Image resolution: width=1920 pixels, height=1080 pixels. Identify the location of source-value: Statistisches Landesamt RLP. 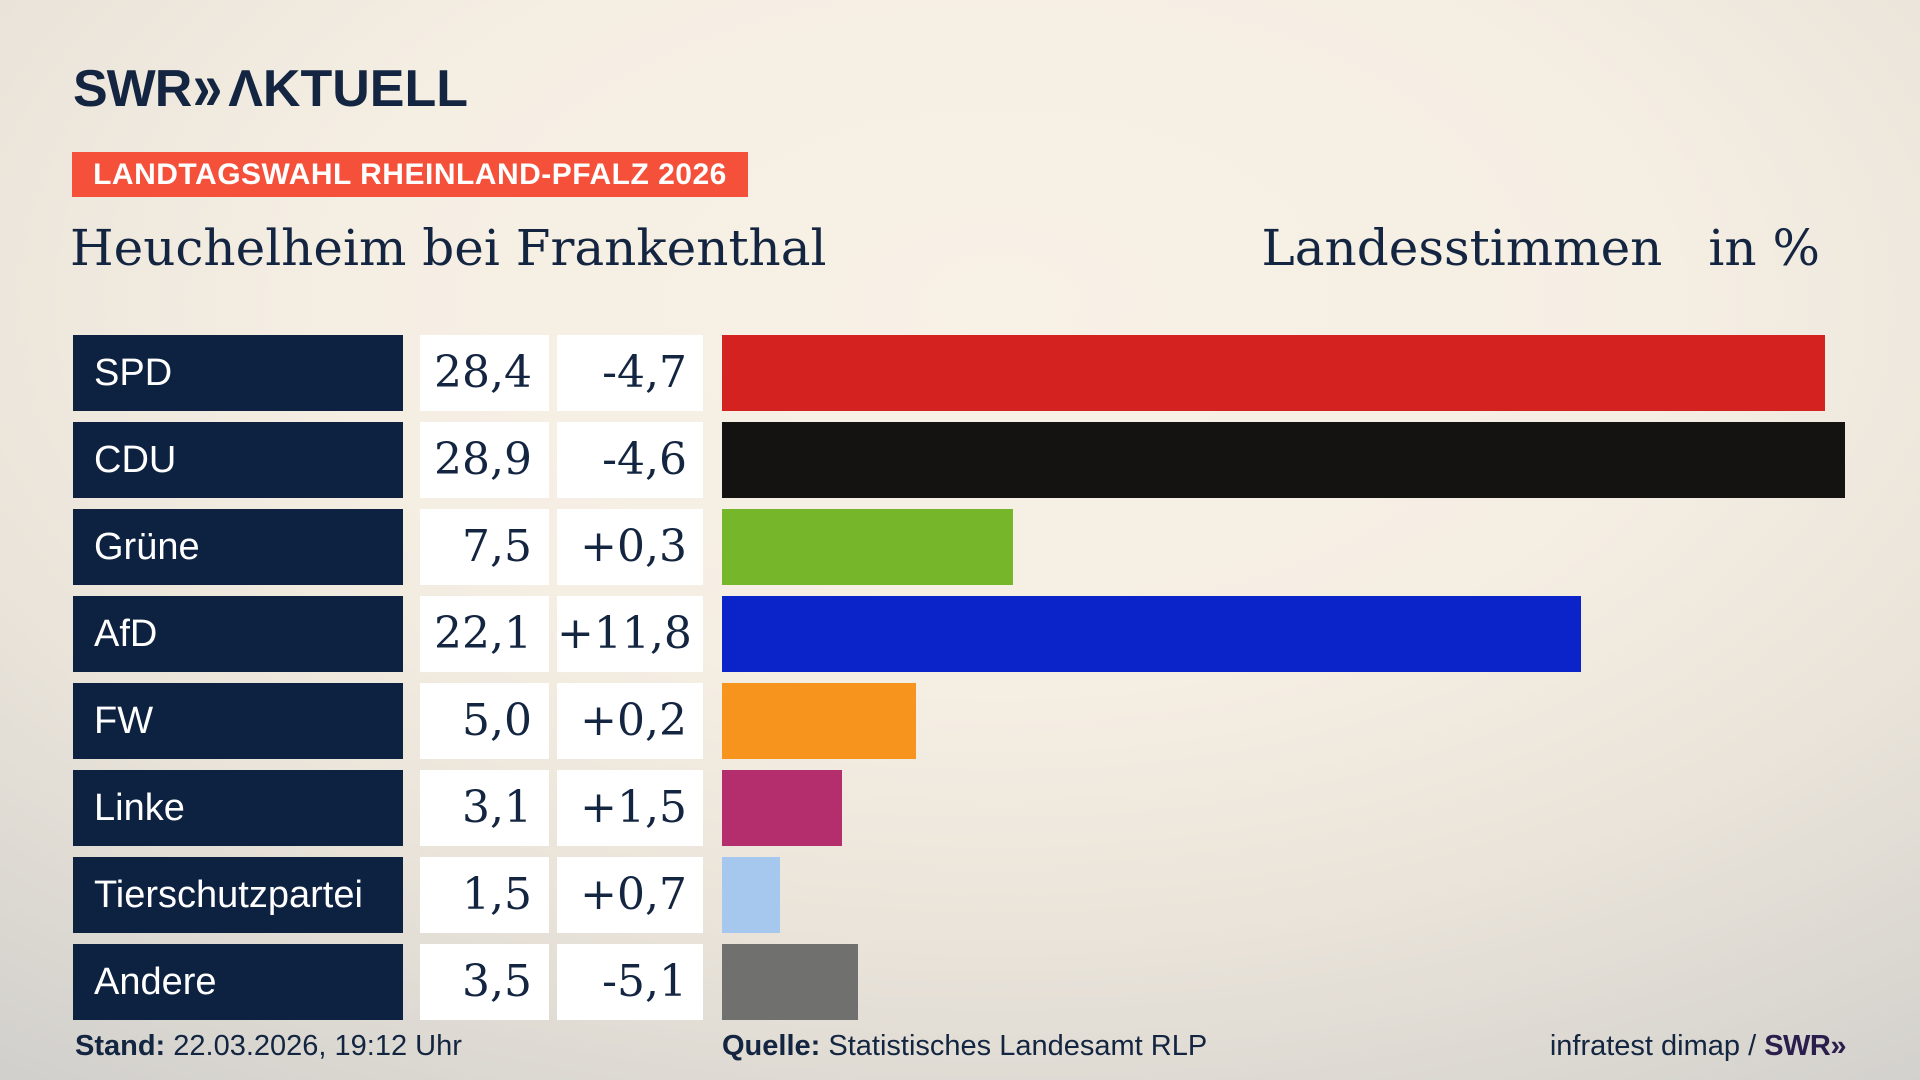
(1018, 1046).